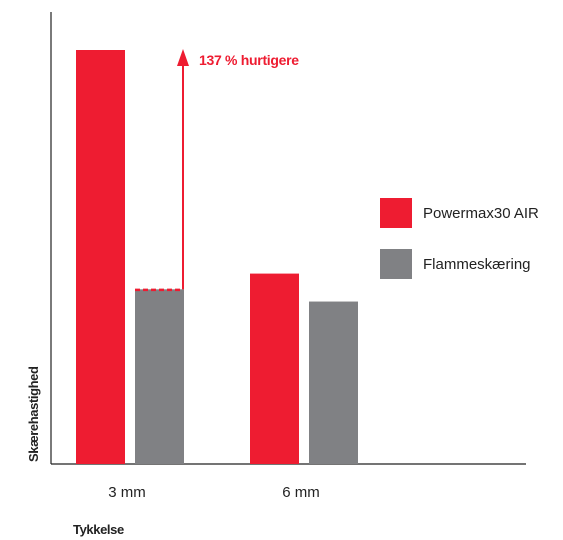 The image size is (563, 540). What do you see at coordinates (100, 257) in the screenshot?
I see `bar-powermax-3mm` at bounding box center [100, 257].